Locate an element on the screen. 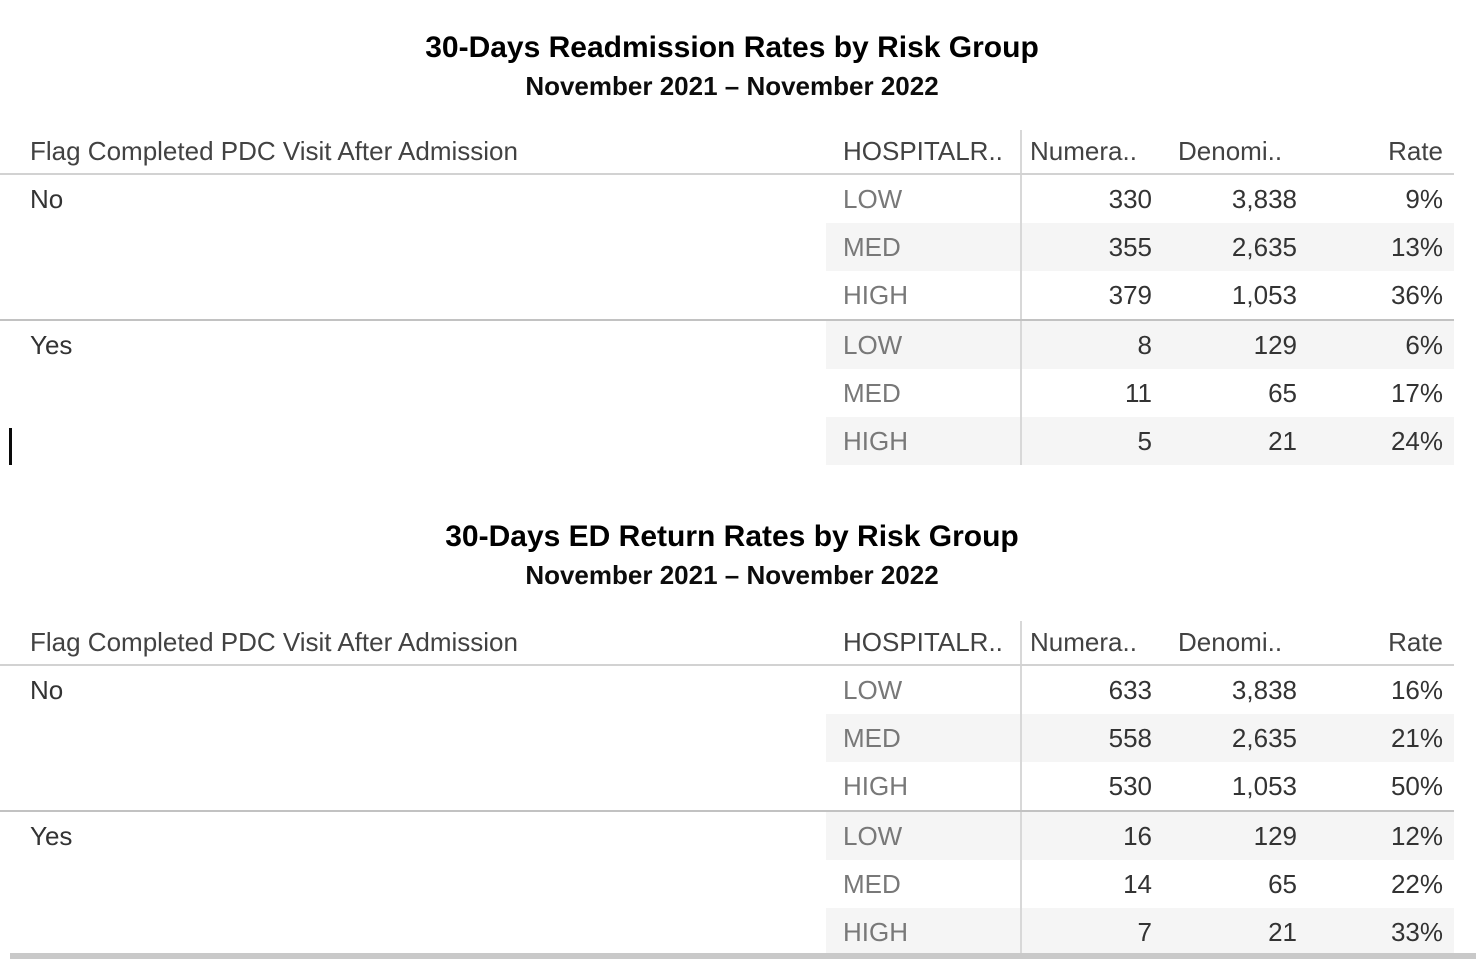  rate-cell: 21% is located at coordinates (1416, 737).